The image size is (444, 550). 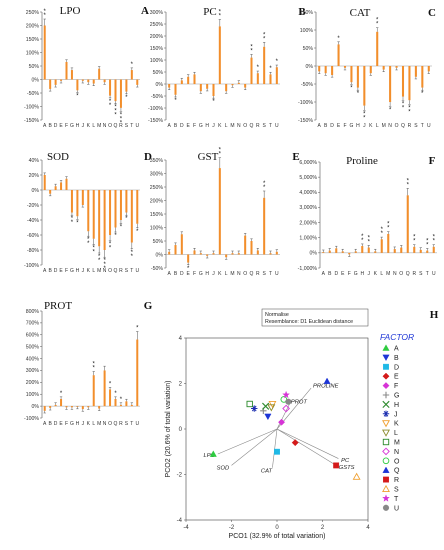 What do you see at coordinates (264, 226) in the screenshot?
I see `gst-bar-S` at bounding box center [264, 226].